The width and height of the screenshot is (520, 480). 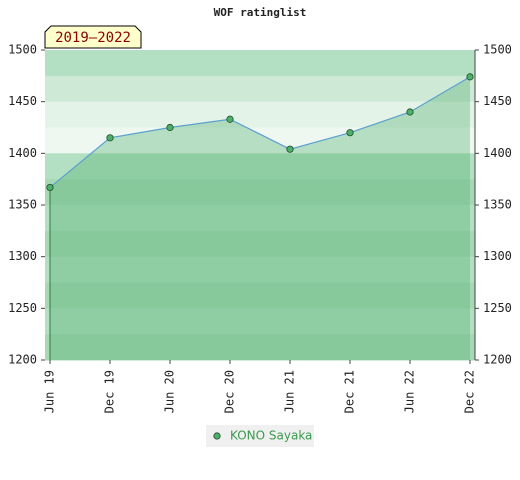 I want to click on y-tick-label: 1350, so click(x=22, y=205).